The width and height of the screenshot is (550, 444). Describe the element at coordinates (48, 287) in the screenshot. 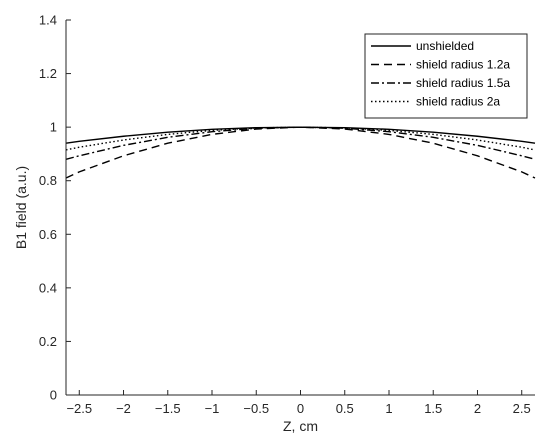

I see `y-tick-label: 0.4` at that location.